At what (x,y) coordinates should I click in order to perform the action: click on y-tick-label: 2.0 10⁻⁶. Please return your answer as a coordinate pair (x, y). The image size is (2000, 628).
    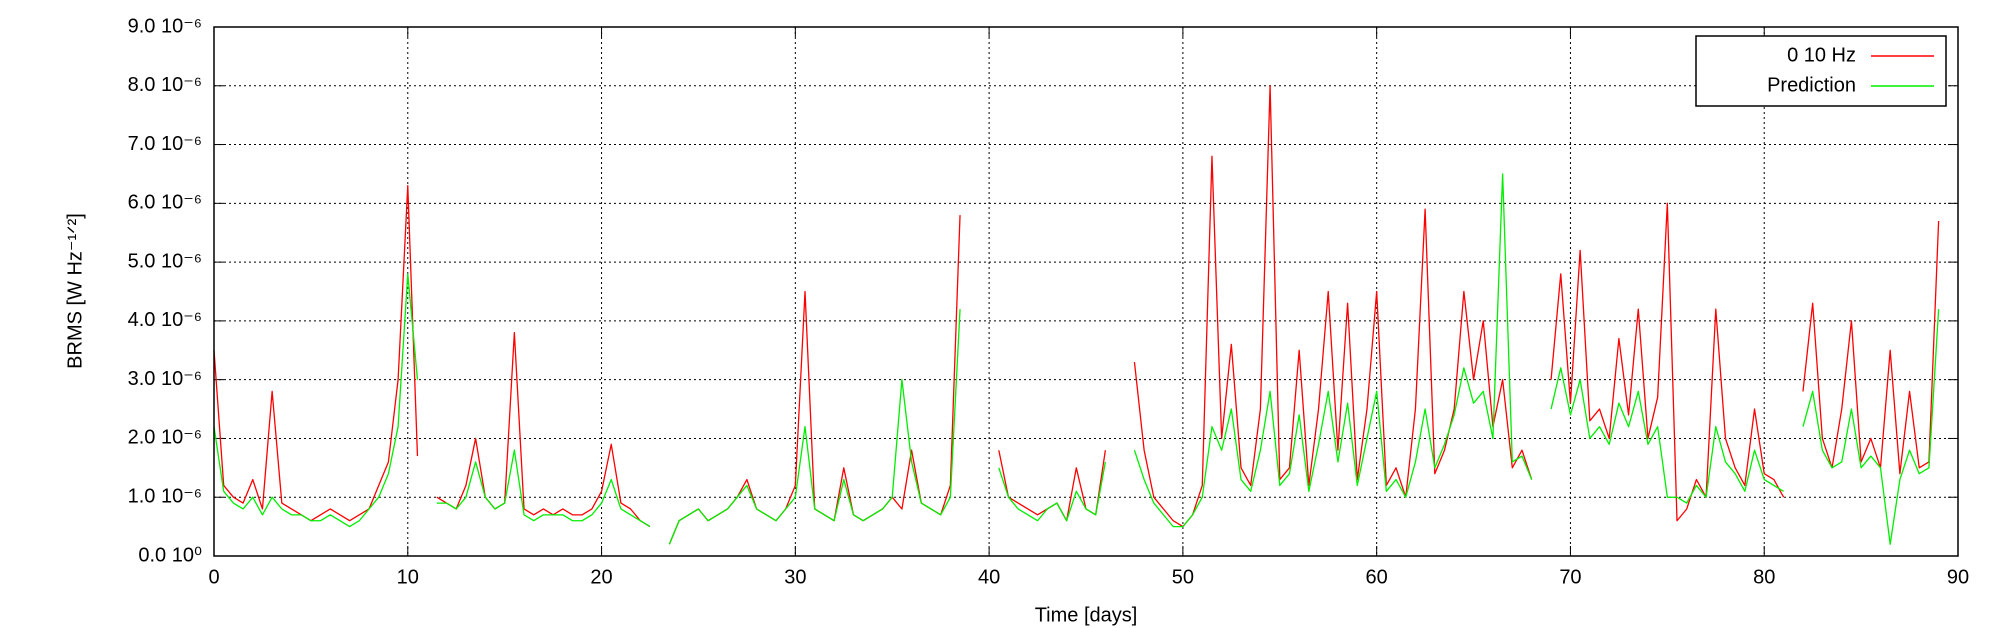
    Looking at the image, I should click on (165, 438).